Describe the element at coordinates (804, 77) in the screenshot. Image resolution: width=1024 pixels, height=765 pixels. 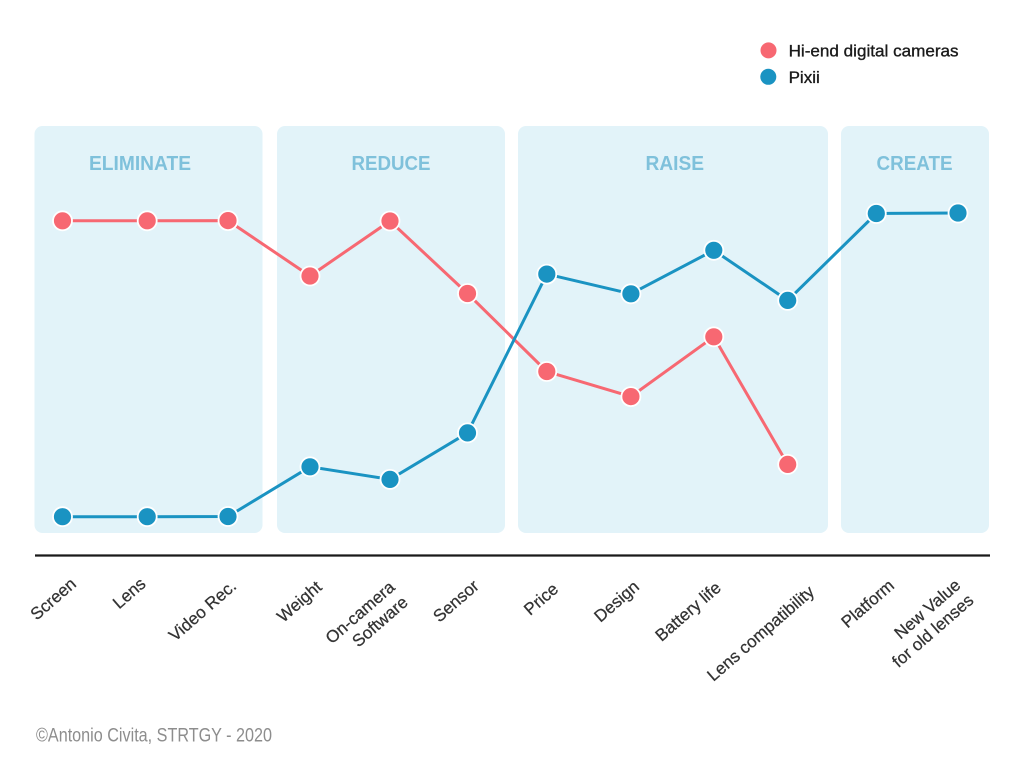
I see `svg-text: Pixii` at that location.